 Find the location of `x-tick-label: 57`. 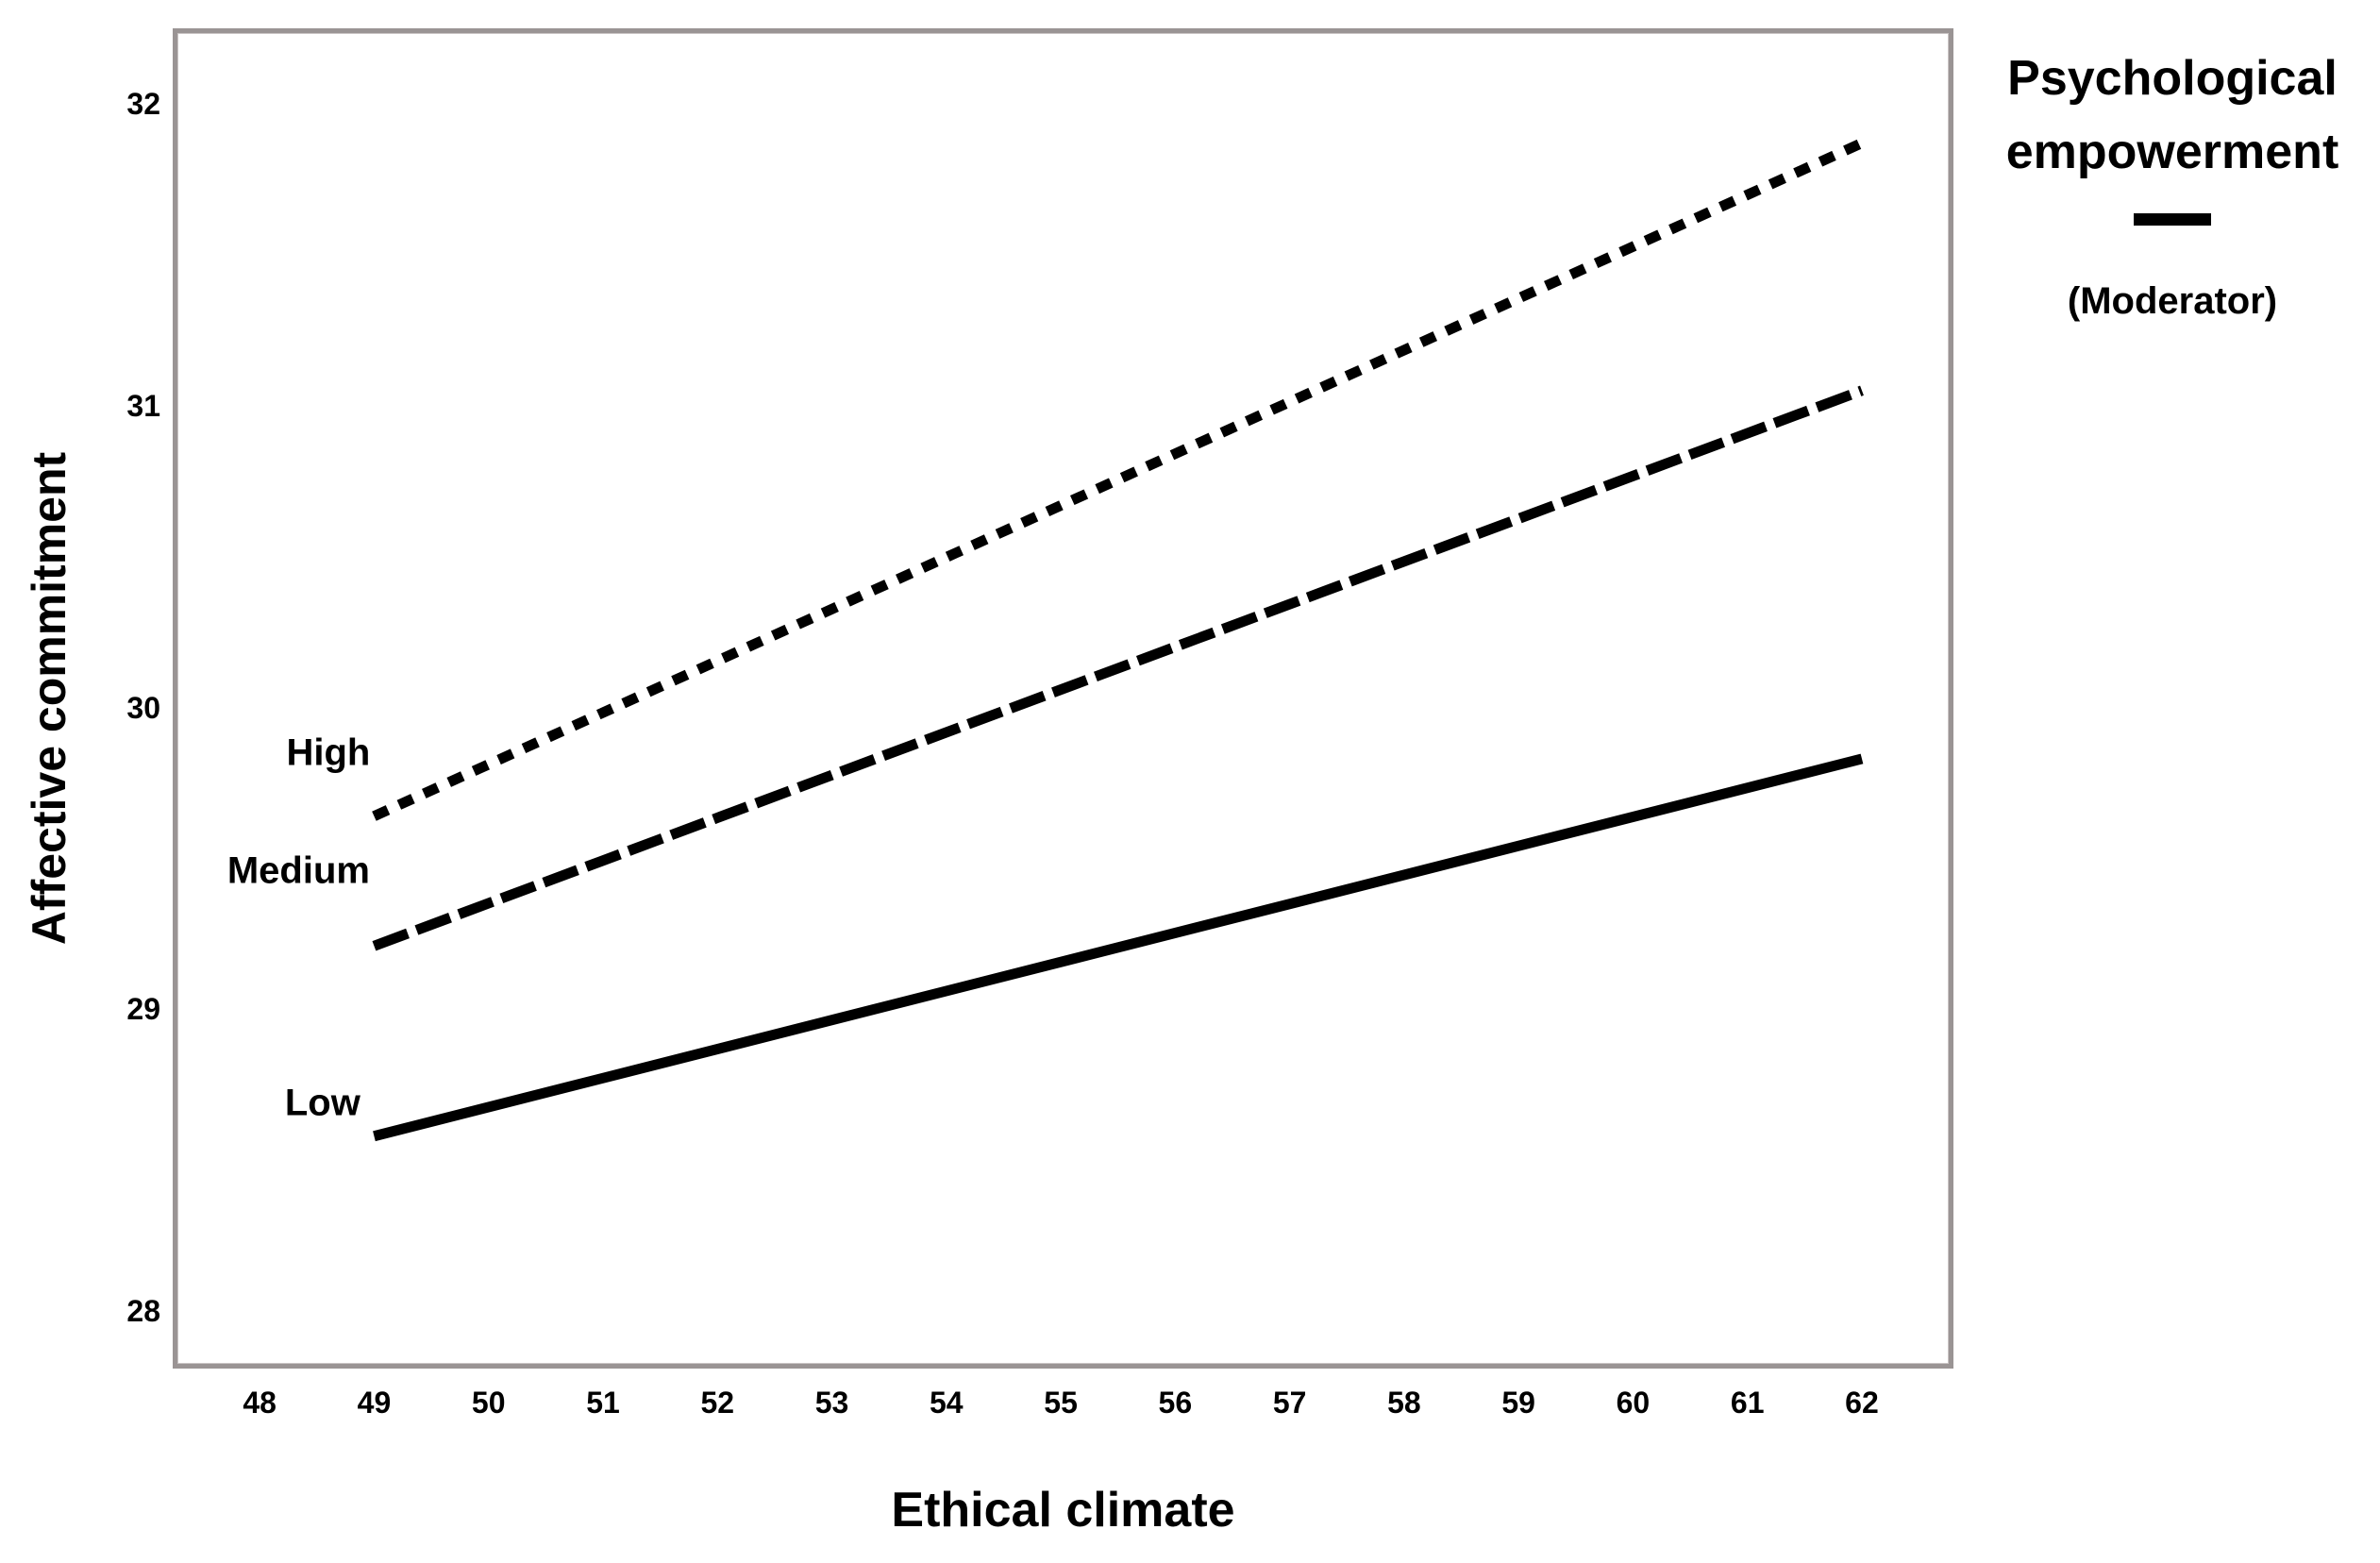

x-tick-label: 57 is located at coordinates (1289, 1403).